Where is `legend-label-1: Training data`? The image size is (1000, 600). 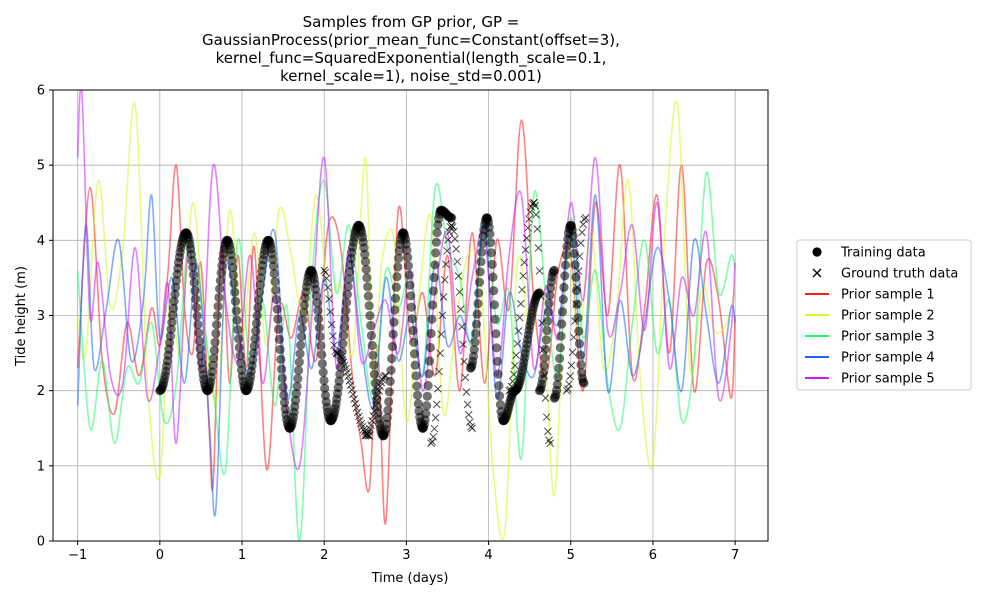
legend-label-1: Training data is located at coordinates (883, 253).